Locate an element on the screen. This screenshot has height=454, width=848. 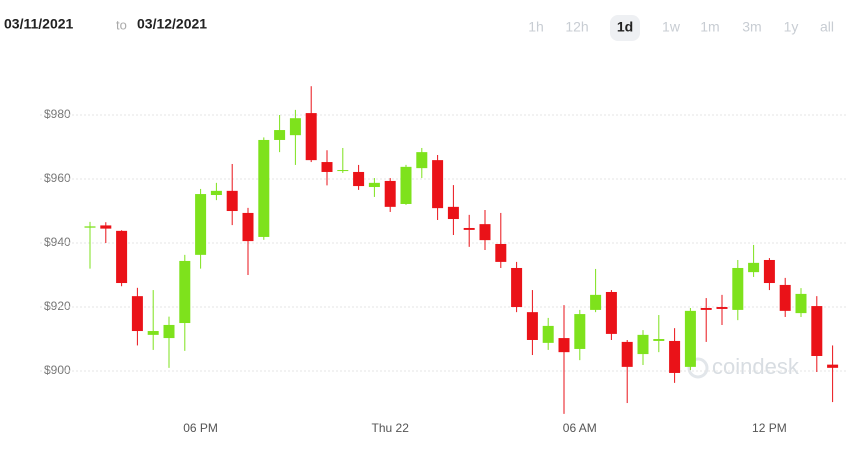
watermark: coindesk is located at coordinates (743, 366).